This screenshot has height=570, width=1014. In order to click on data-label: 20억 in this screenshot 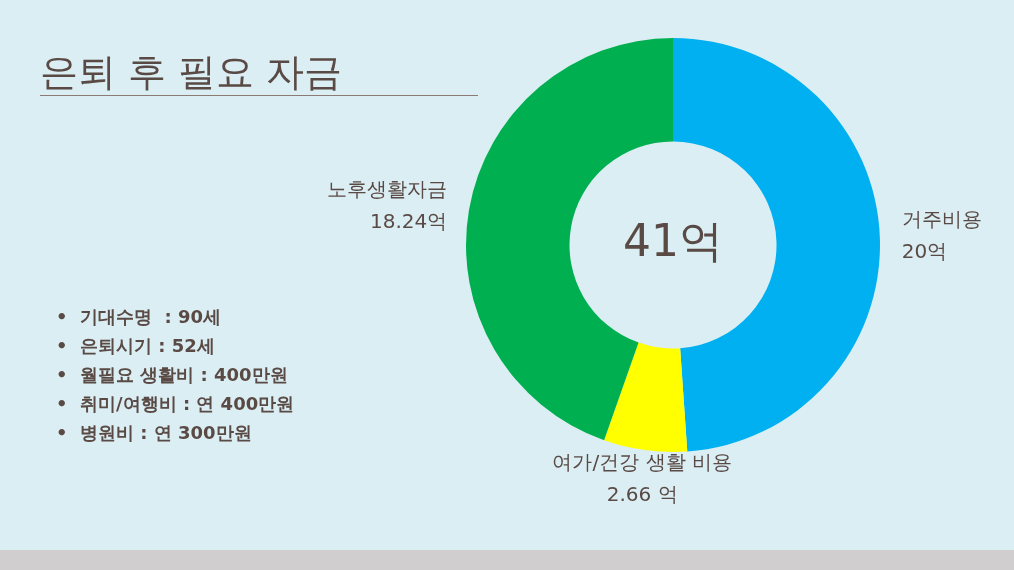, I will do `click(924, 251)`.